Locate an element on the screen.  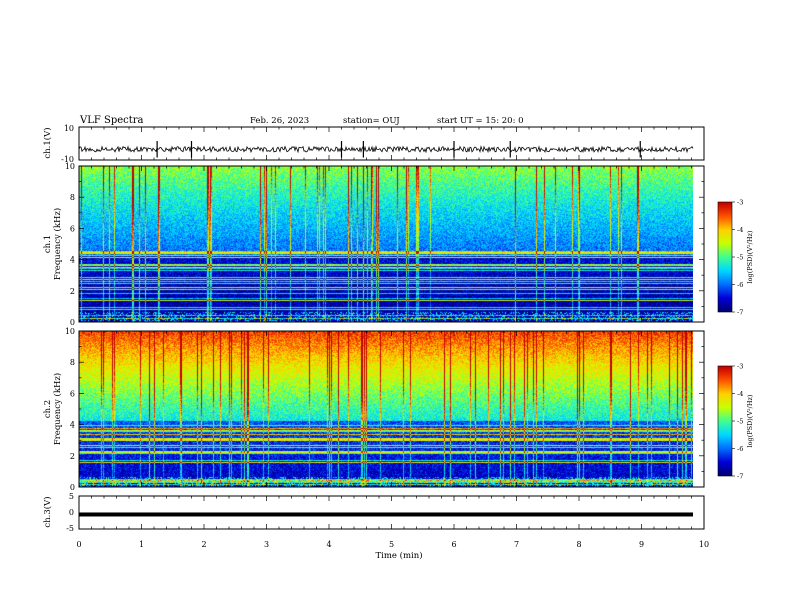
ch1-colorbar-label: log(PSD)(V²/Hz) is located at coordinates (750, 256).